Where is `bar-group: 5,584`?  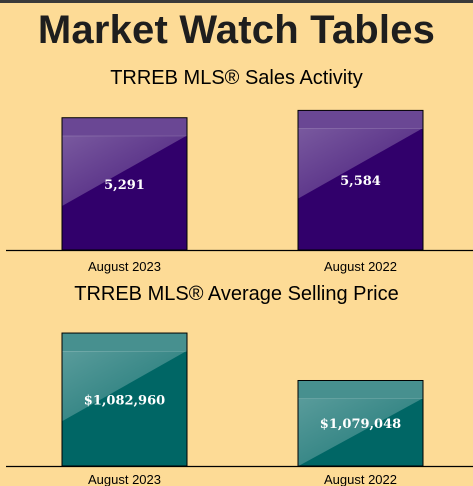
bar-group: 5,584 is located at coordinates (360, 180).